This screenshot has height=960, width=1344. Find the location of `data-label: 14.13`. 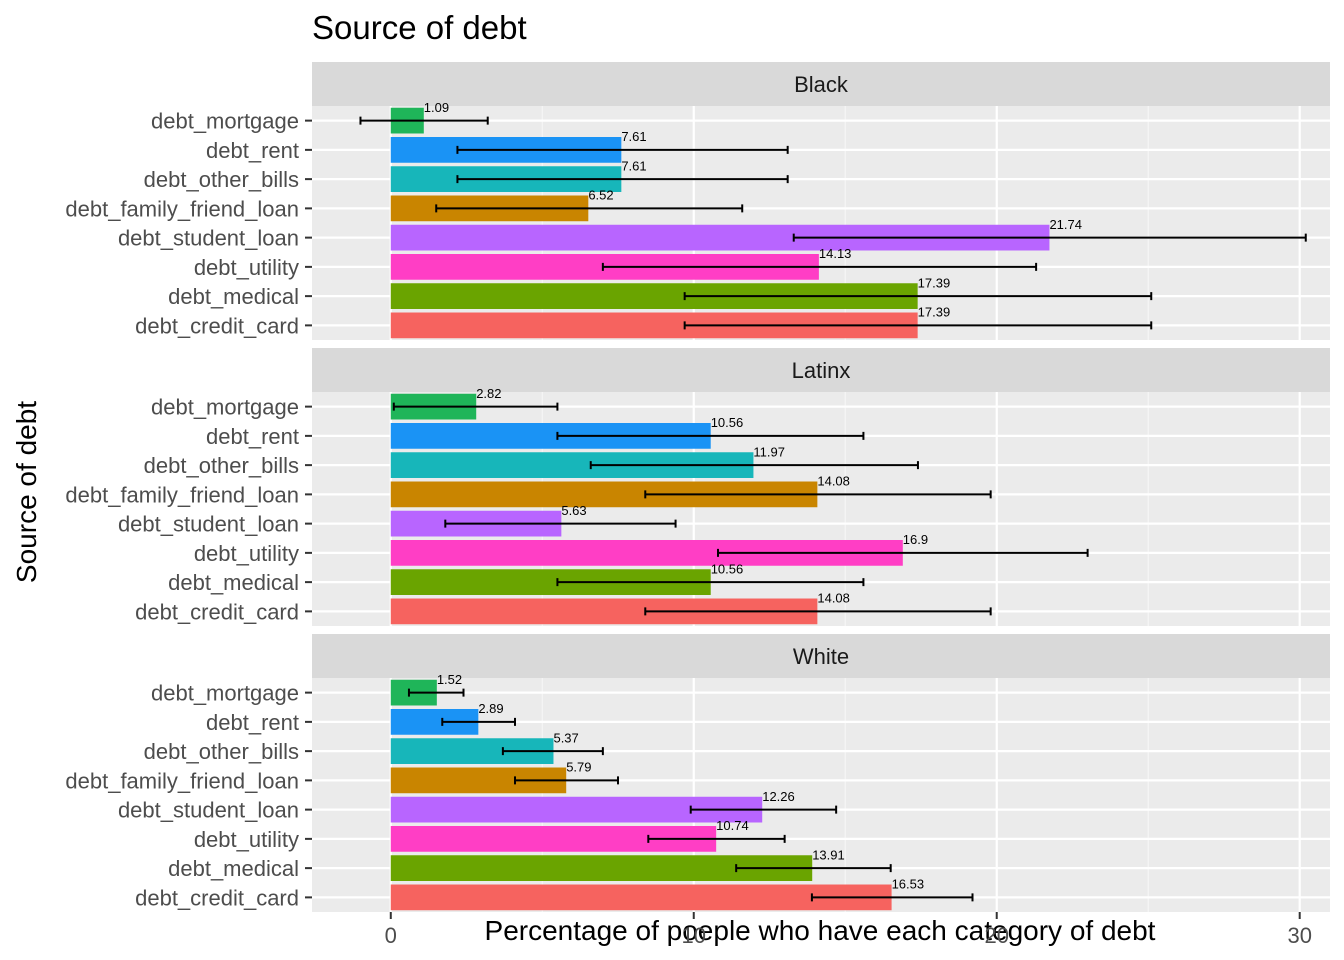

data-label: 14.13 is located at coordinates (835, 253).